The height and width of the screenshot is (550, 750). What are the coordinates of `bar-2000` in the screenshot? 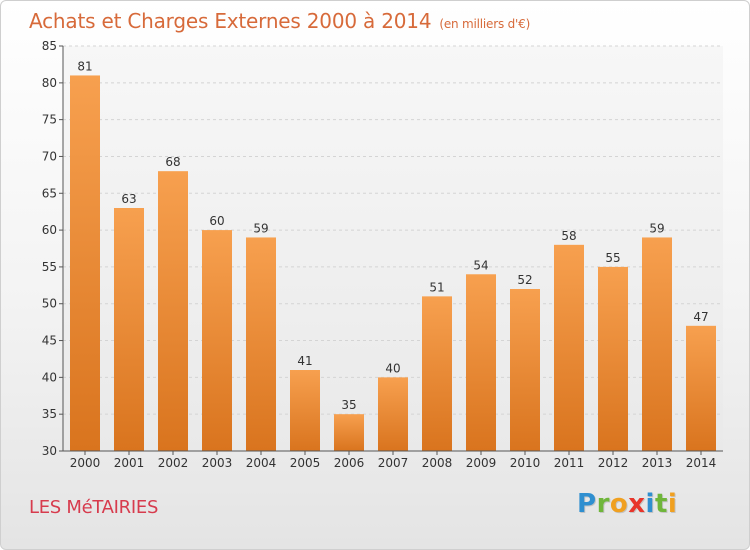 It's located at (85, 263).